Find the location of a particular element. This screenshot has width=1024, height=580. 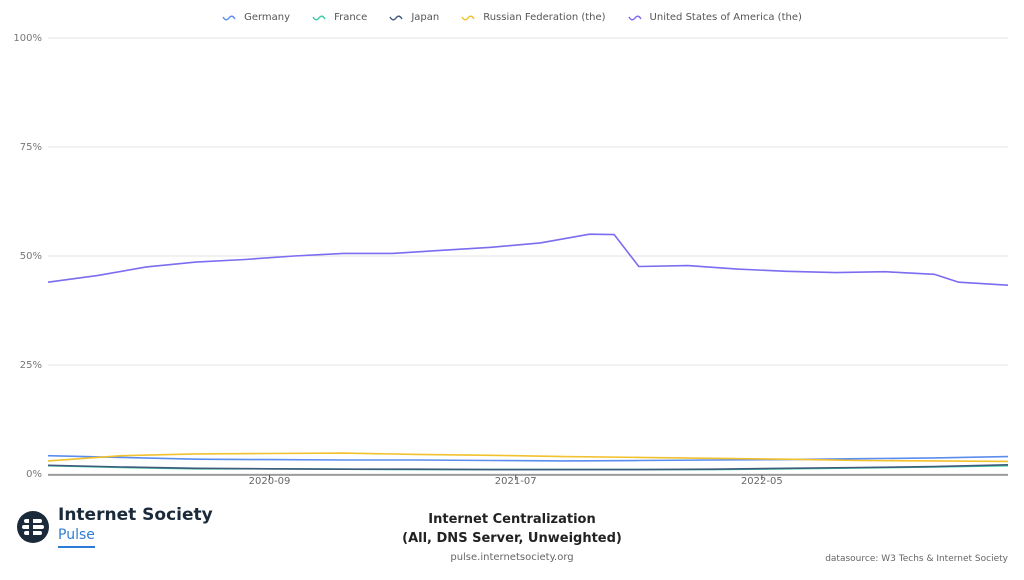

y-tick-label: 50% is located at coordinates (31, 256).